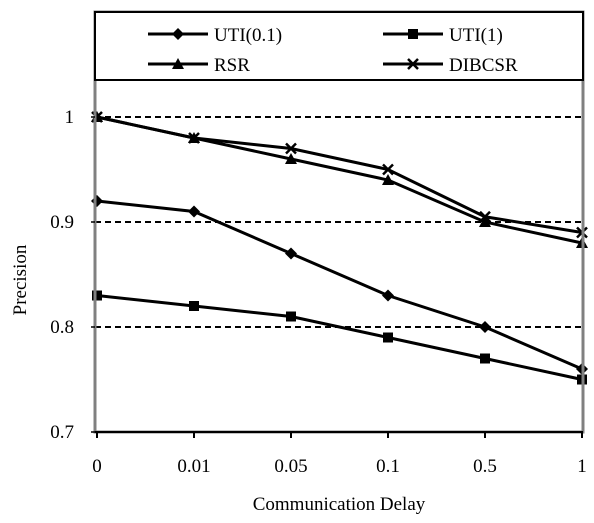 The image size is (594, 523). I want to click on x-axis-title: Communication Delay, so click(339, 504).